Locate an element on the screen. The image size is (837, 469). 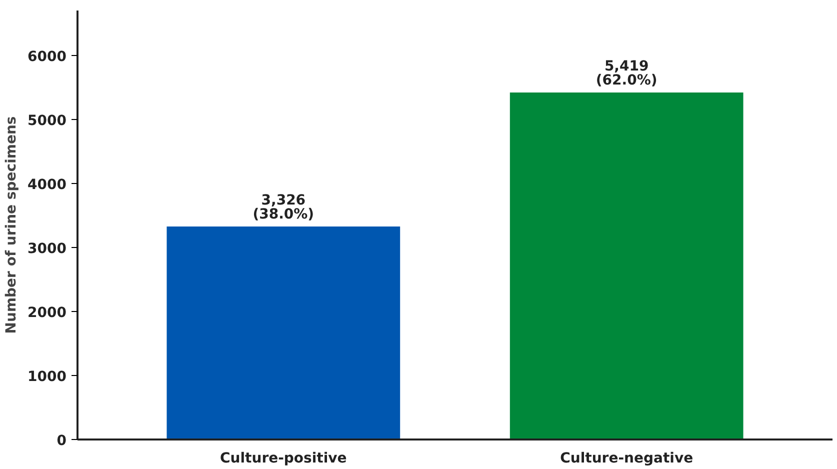
y-tick-label: 2000 is located at coordinates (47, 312).